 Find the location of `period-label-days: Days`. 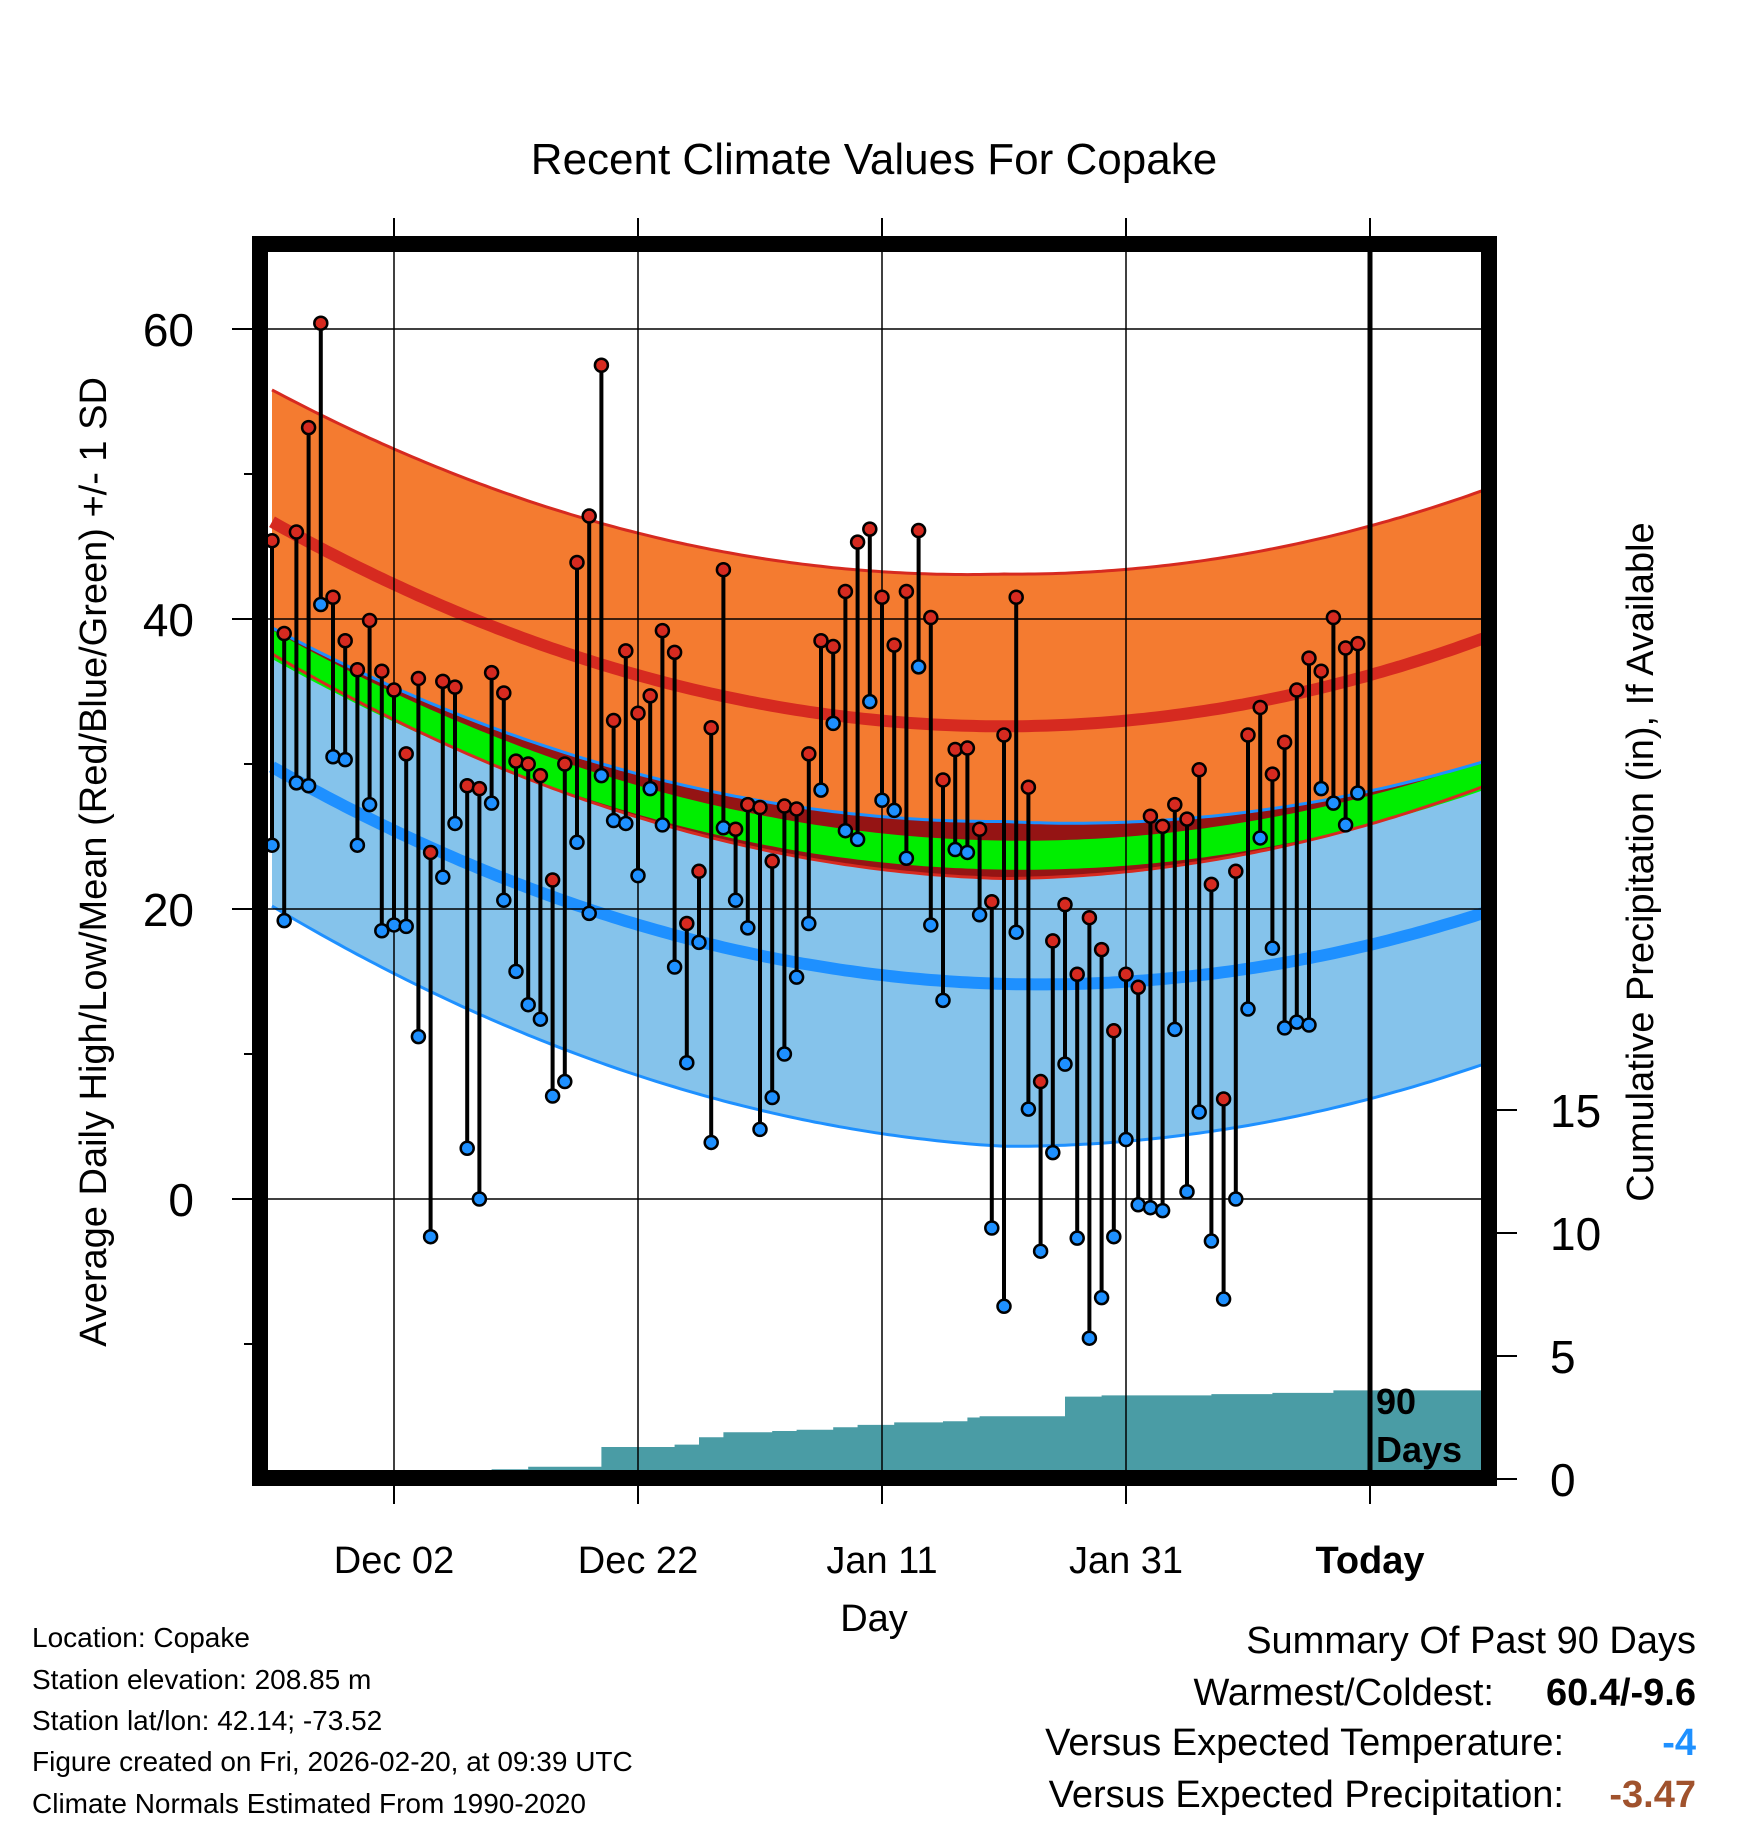

period-label-days: Days is located at coordinates (1419, 1449).